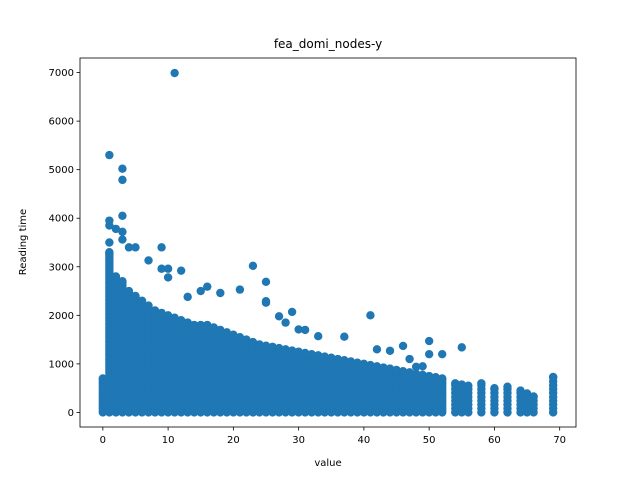  I want to click on x-tick-label: 10, so click(168, 440).